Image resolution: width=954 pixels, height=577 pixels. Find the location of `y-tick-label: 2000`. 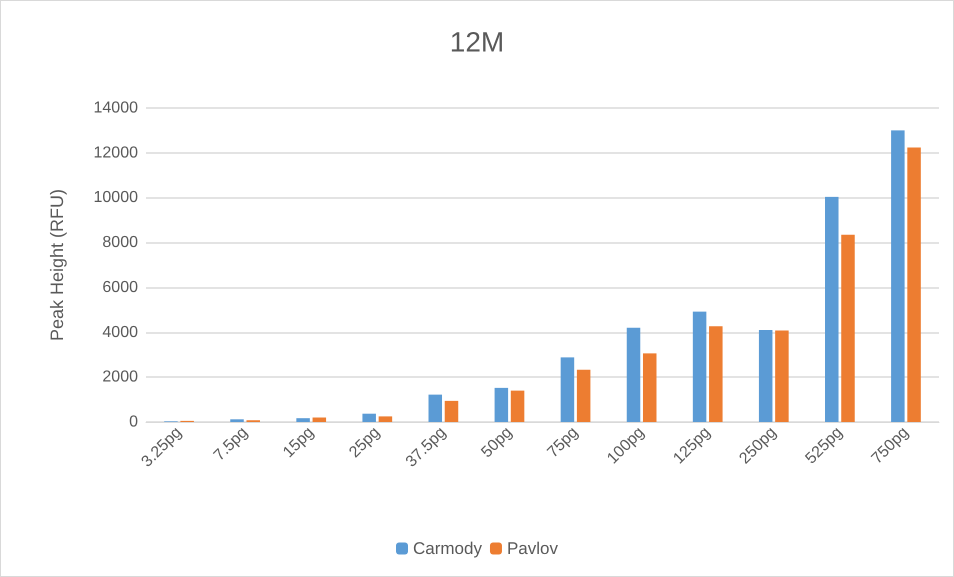

y-tick-label: 2000 is located at coordinates (120, 377).